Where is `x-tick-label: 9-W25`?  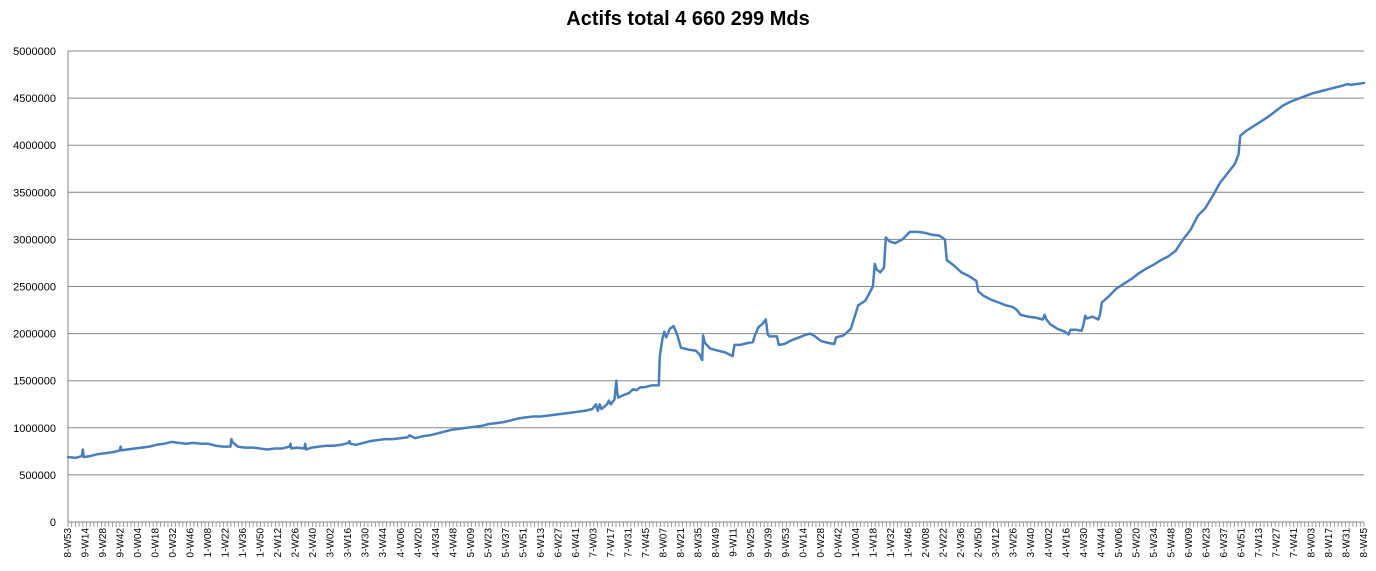
x-tick-label: 9-W25 is located at coordinates (751, 543).